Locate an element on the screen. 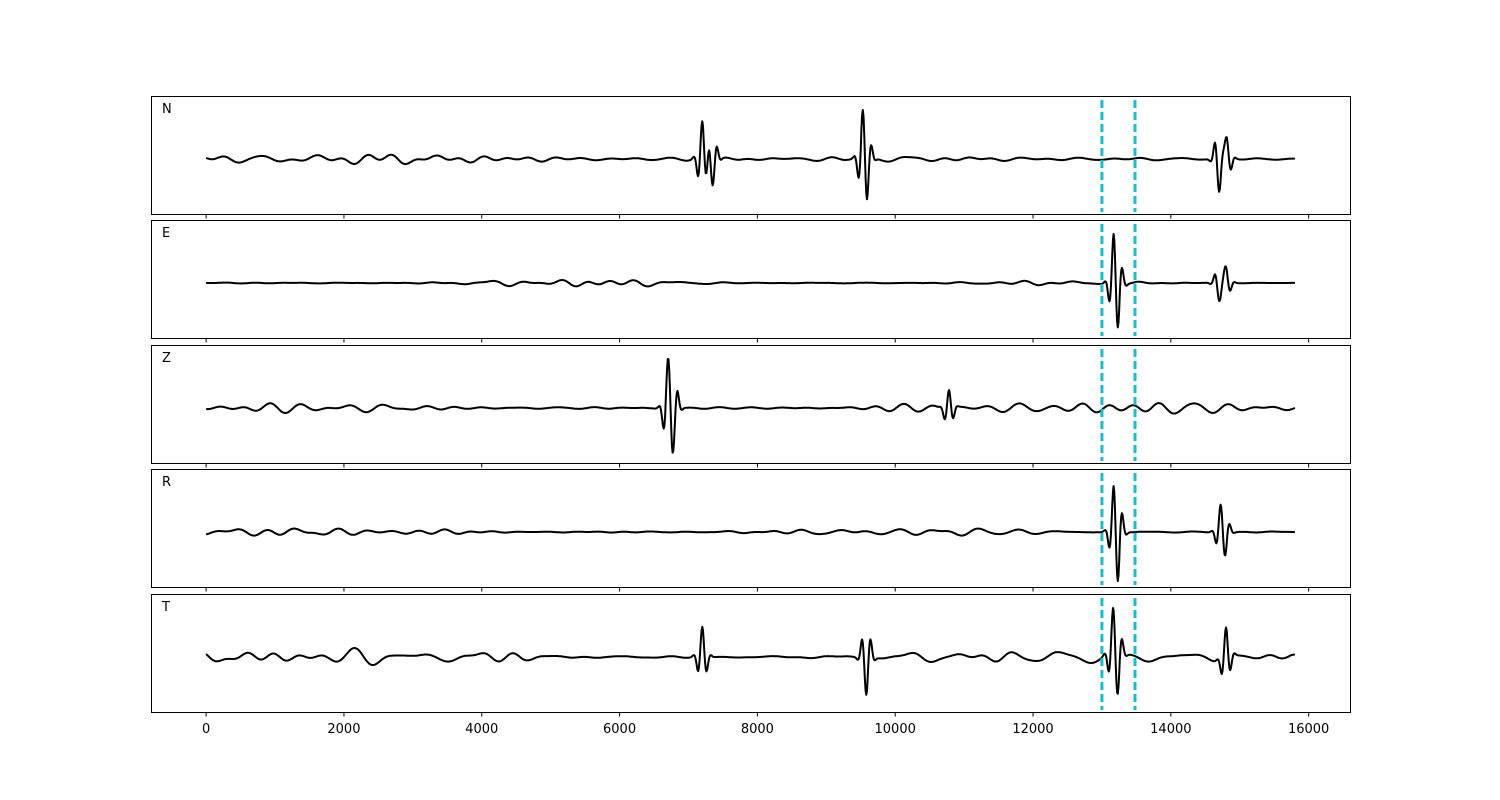 The image size is (1500, 800). x-tick-label: 10000 is located at coordinates (895, 729).